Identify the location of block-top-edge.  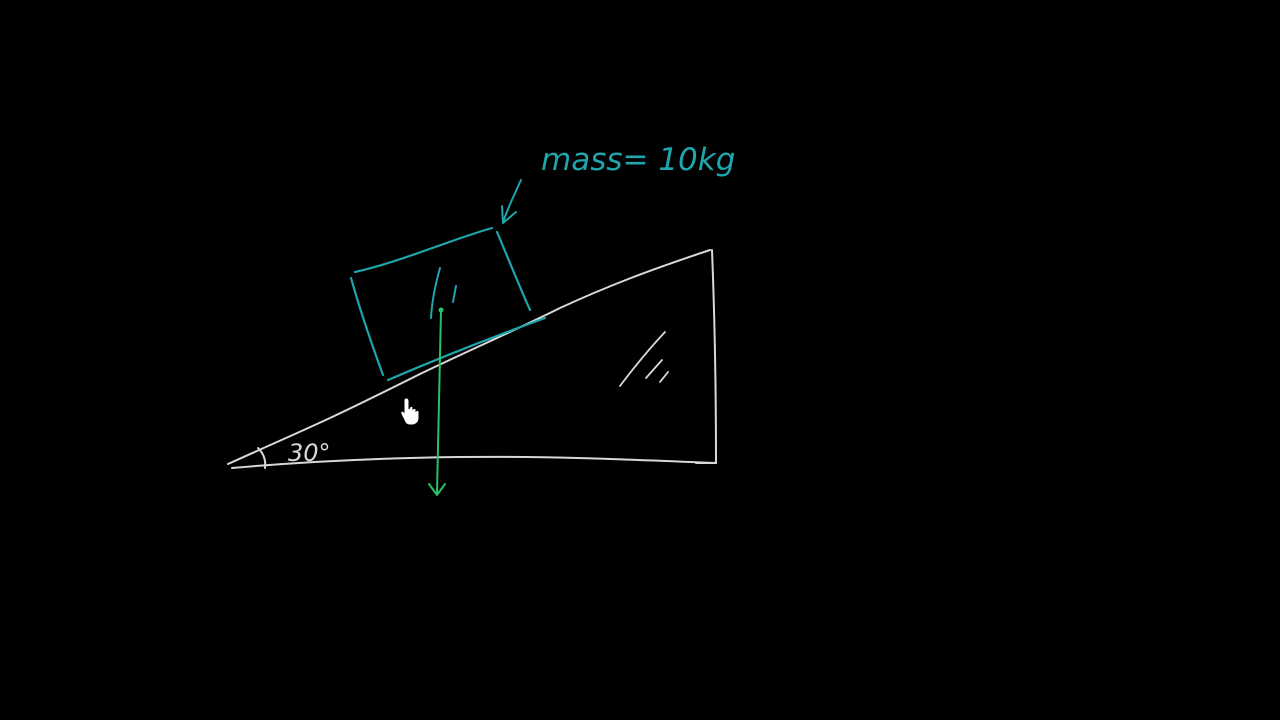
(423, 250).